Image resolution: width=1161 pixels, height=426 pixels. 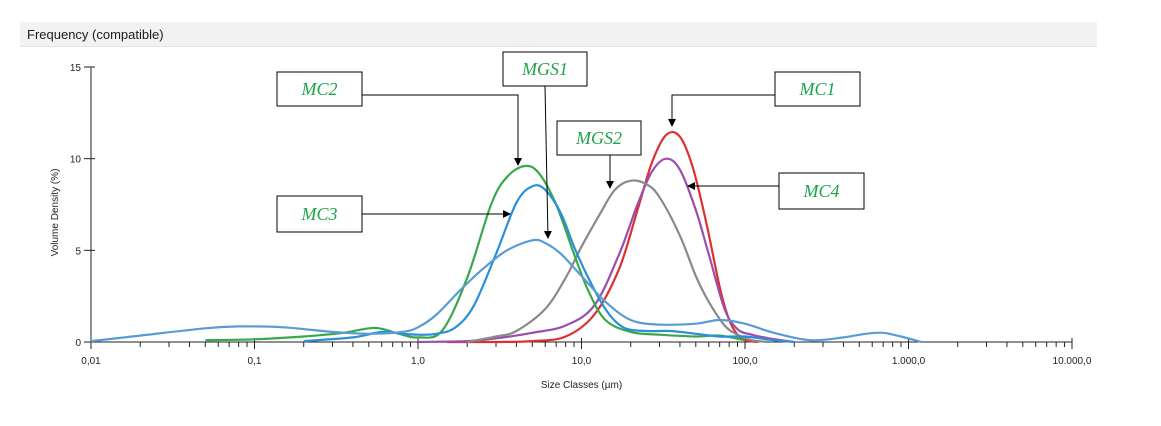 I want to click on callout-mc1: MC1, so click(x=764, y=99).